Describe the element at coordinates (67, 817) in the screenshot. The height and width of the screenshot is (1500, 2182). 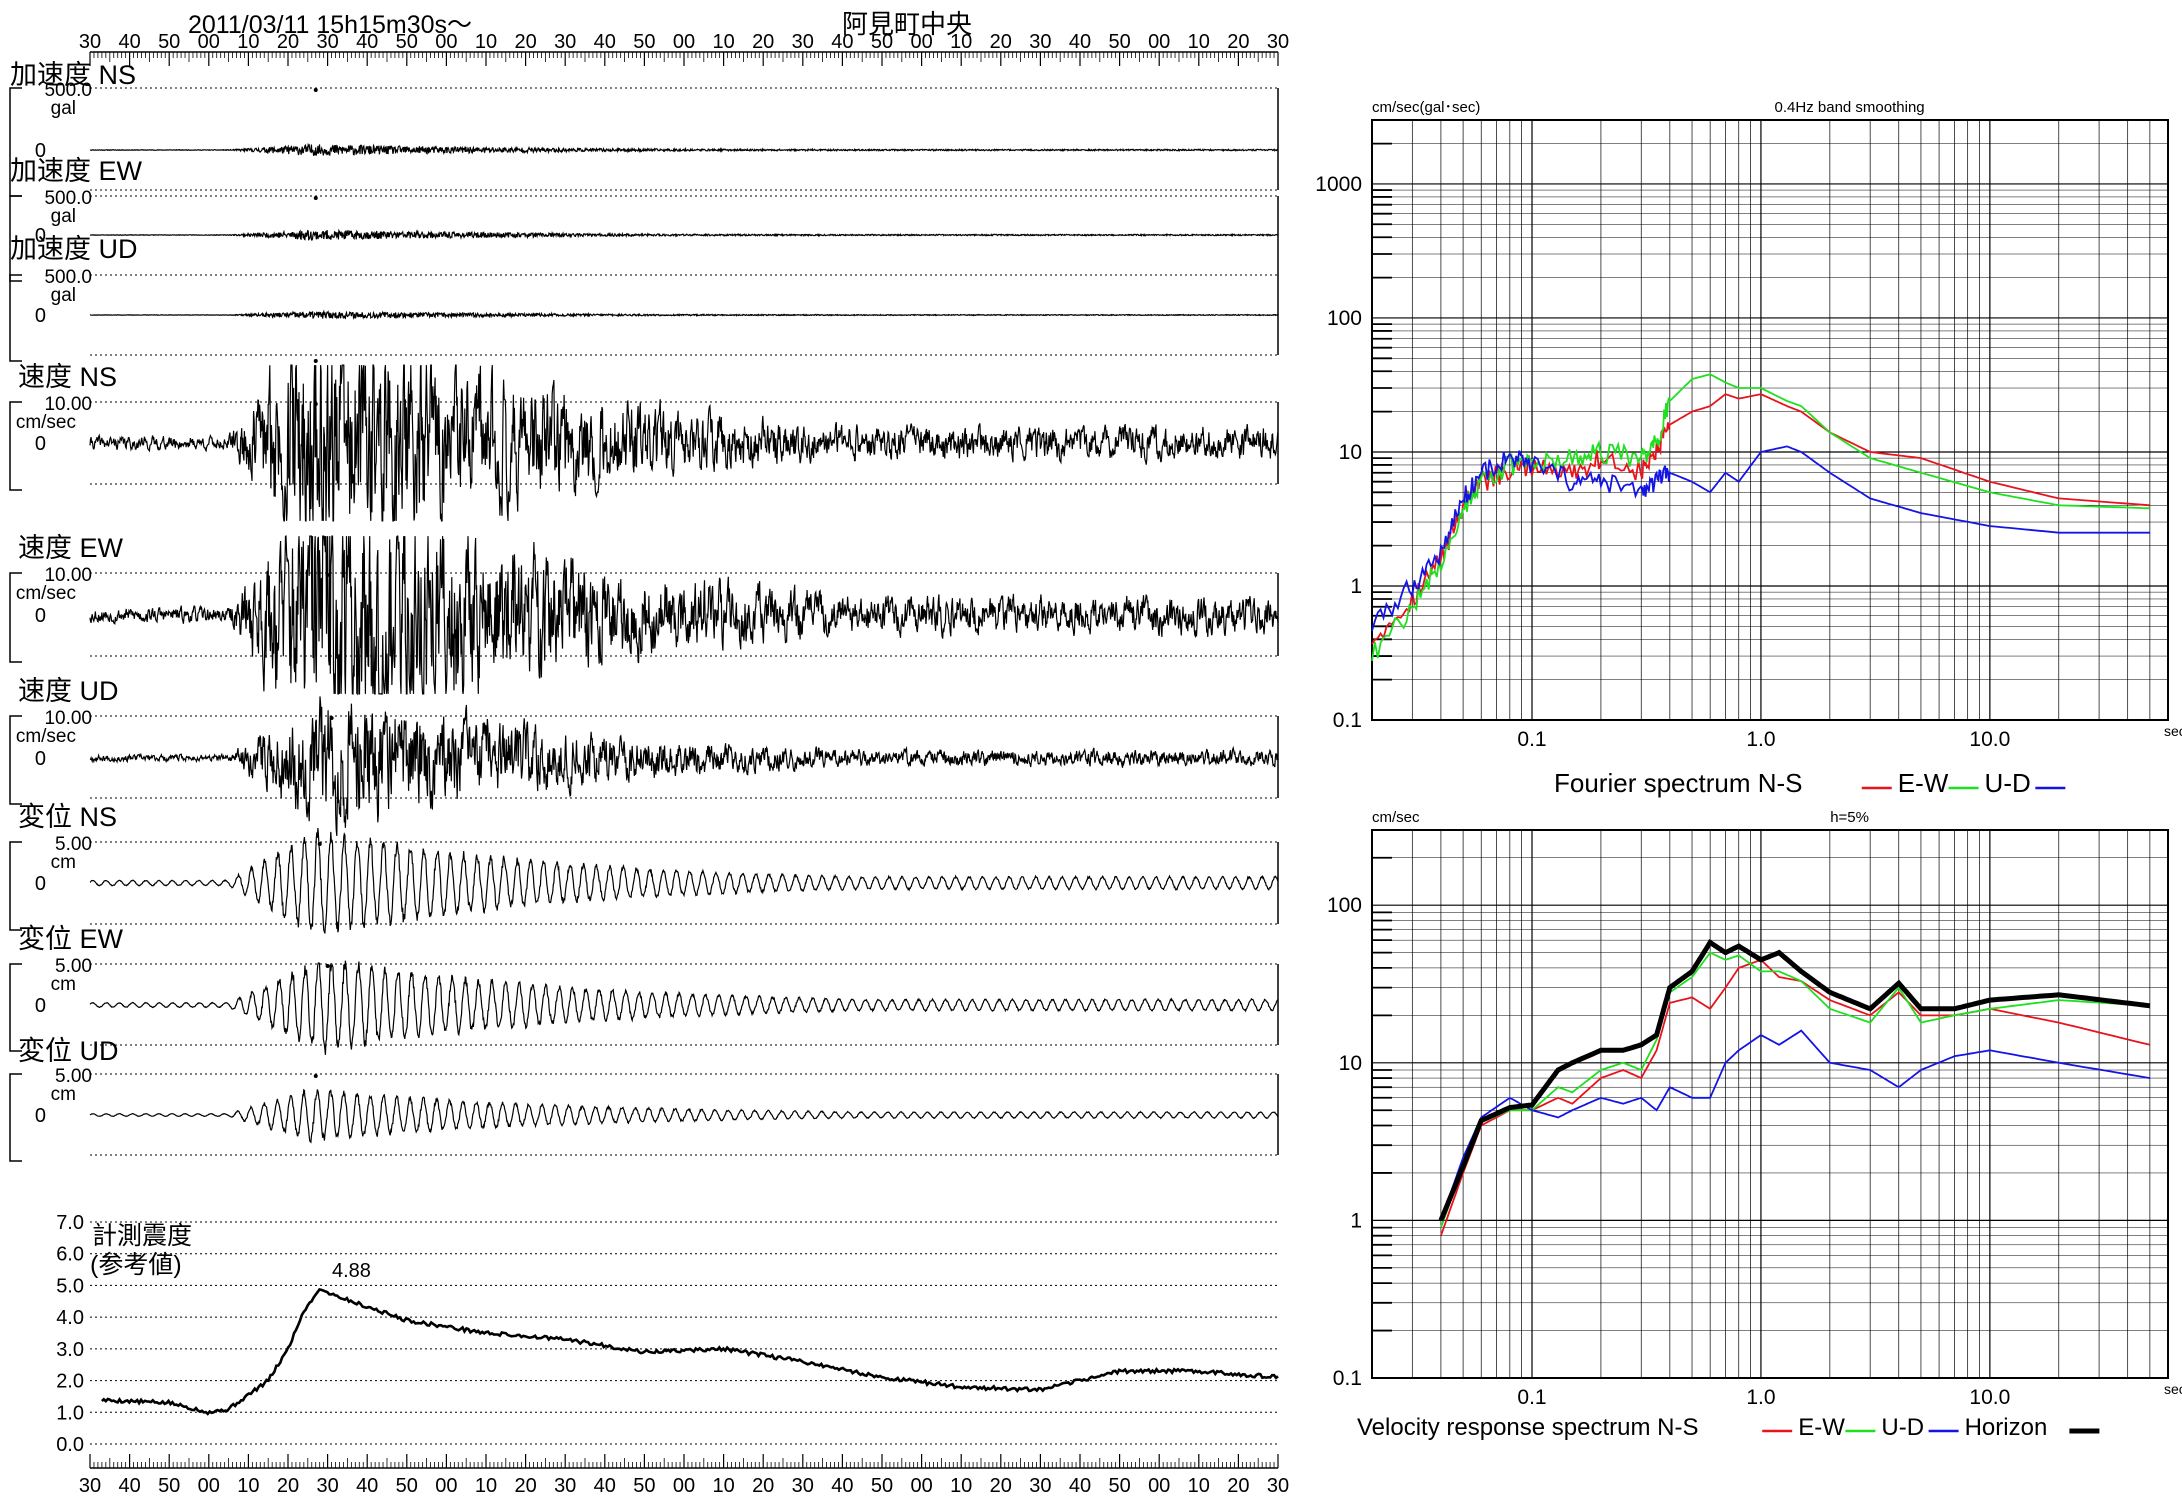
I see `waveform-title: 変位 NS` at that location.